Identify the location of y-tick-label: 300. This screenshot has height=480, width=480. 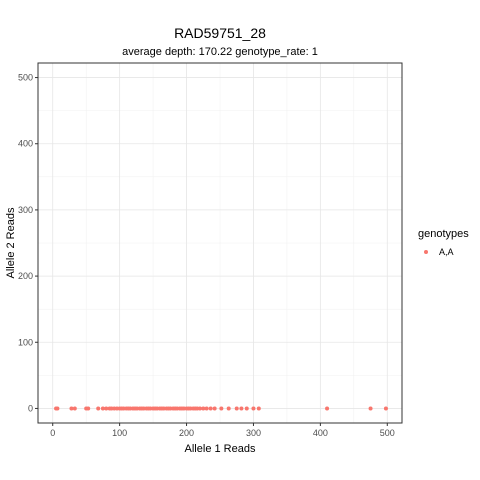
(25, 210).